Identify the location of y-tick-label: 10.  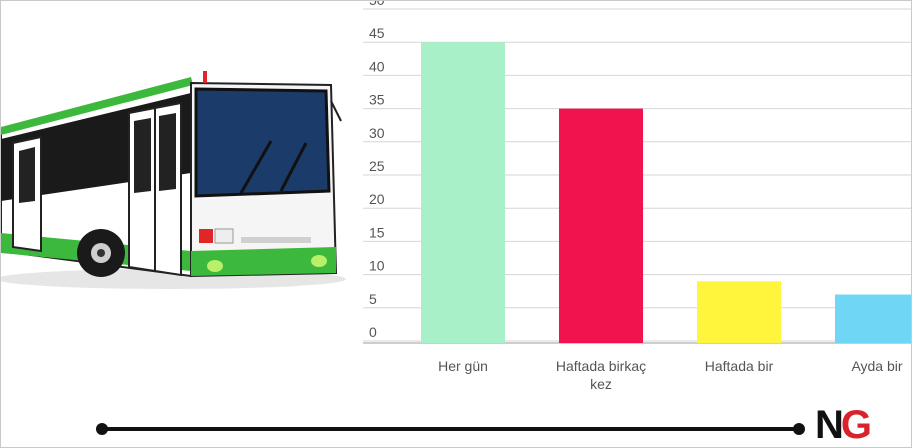
(377, 266).